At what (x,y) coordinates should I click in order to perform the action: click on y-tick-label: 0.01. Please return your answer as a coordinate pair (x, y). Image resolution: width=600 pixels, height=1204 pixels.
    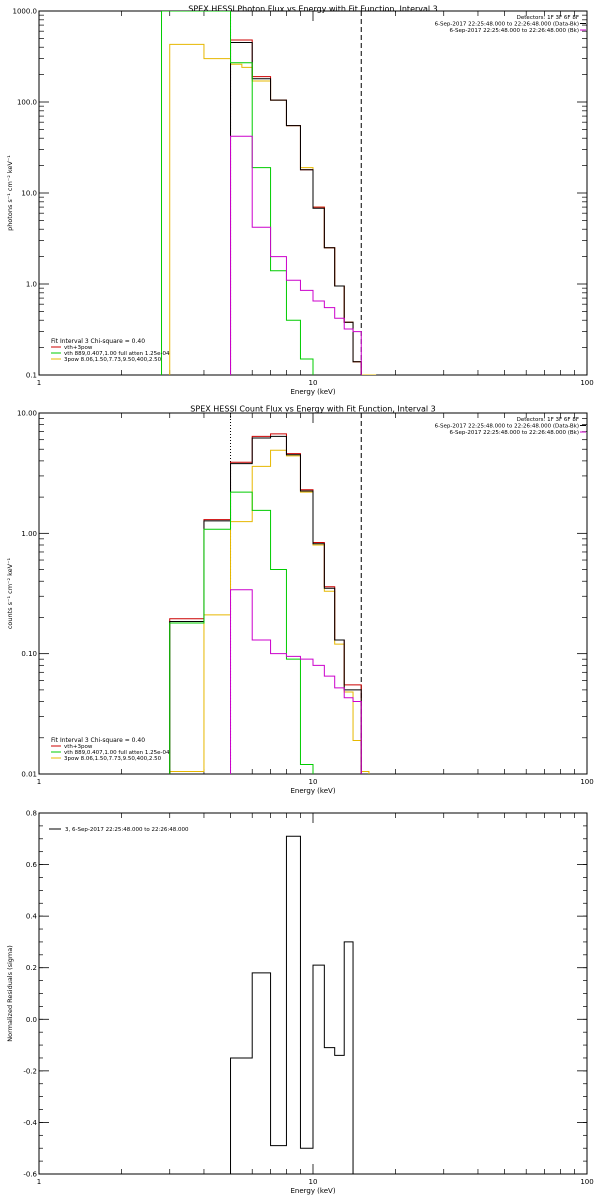
    Looking at the image, I should click on (29, 775).